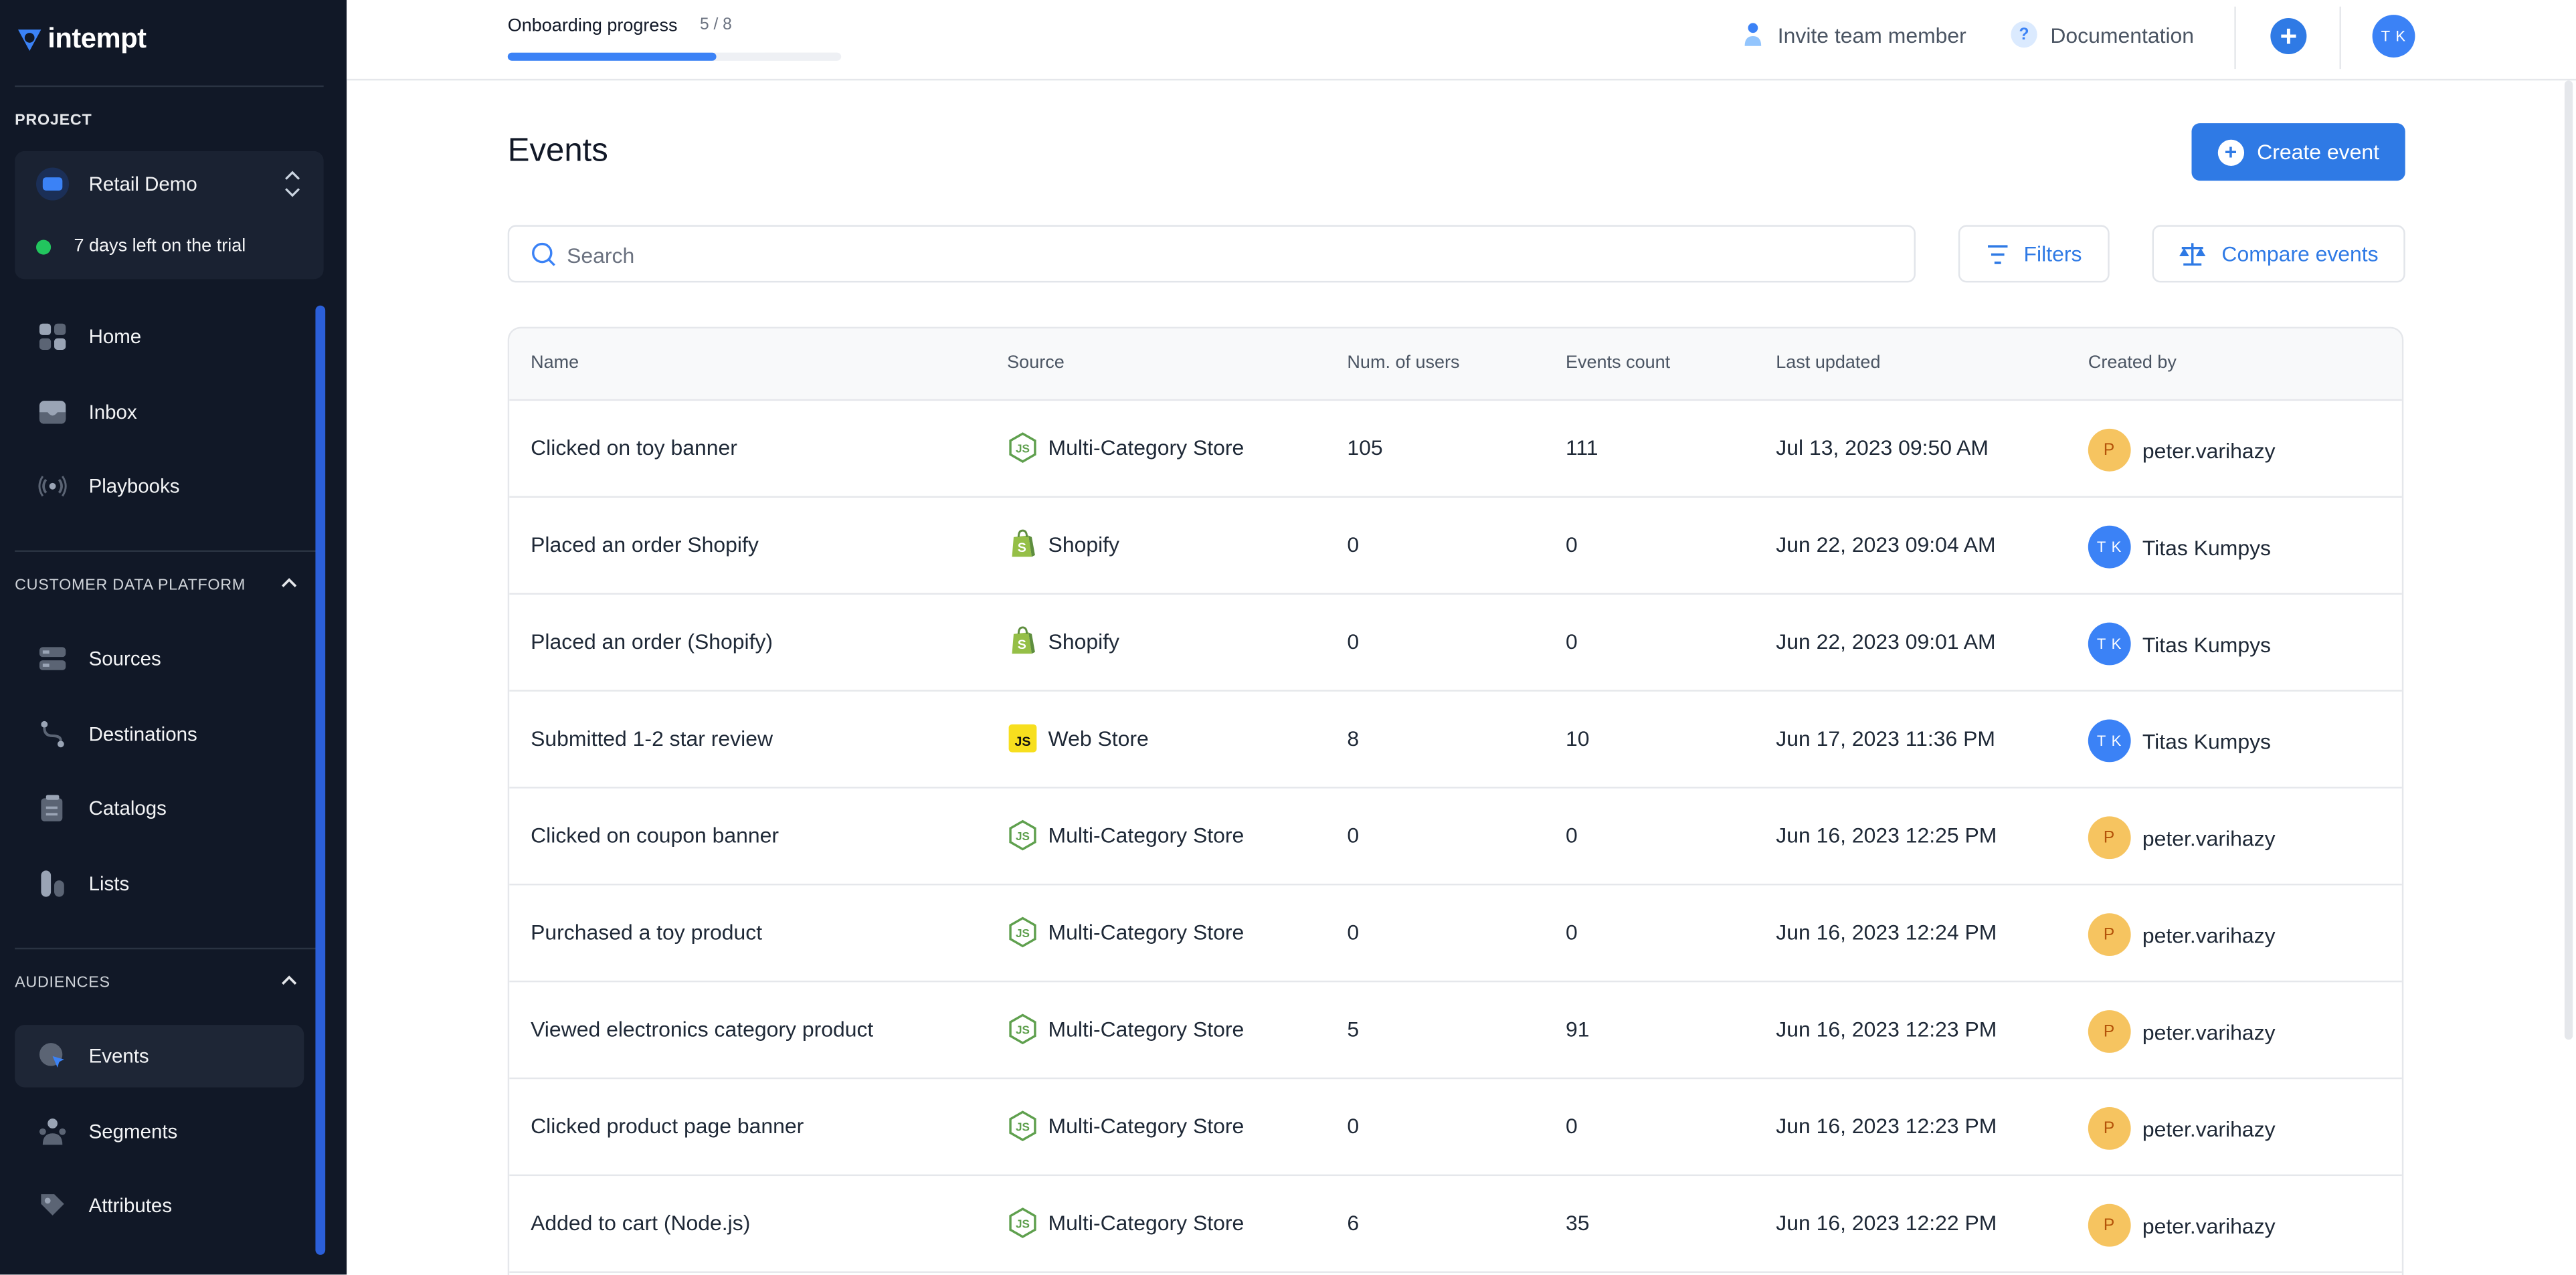 The image size is (2576, 1275). What do you see at coordinates (655, 835) in the screenshot?
I see `event-name: Clicked on coupon banner` at bounding box center [655, 835].